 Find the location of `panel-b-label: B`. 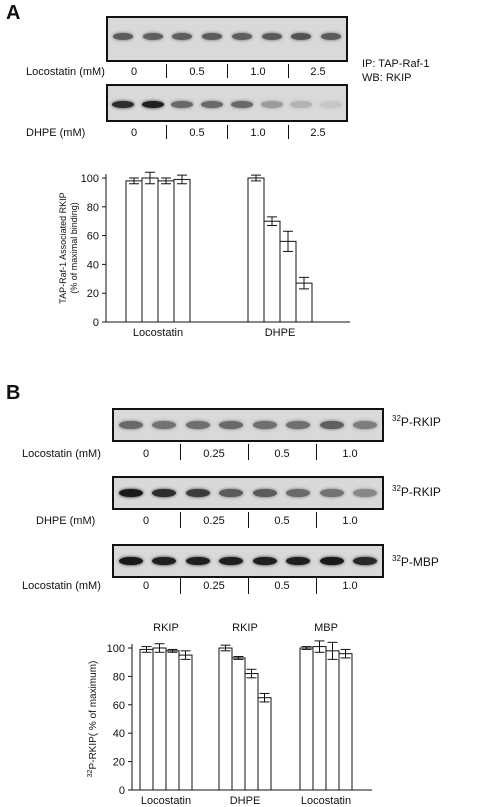

panel-b-label: B is located at coordinates (13, 393).